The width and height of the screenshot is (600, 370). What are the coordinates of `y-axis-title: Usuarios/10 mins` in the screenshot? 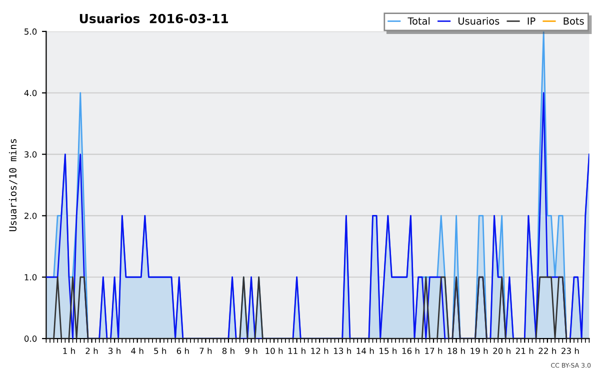 It's located at (13, 185).